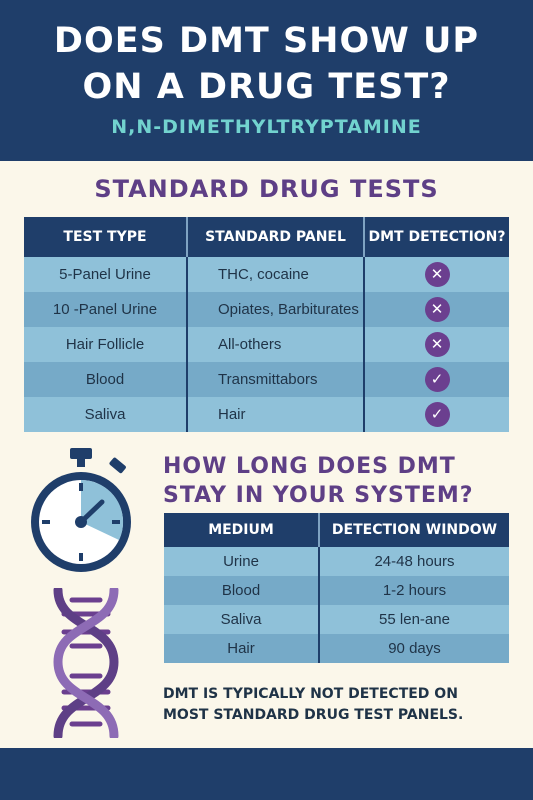  Describe the element at coordinates (266, 774) in the screenshot. I see `footer-bar` at that location.